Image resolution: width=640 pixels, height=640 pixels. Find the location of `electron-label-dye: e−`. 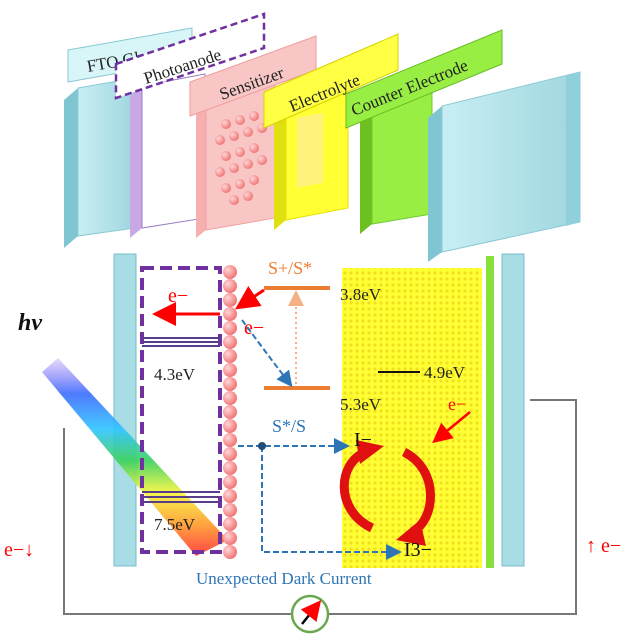

electron-label-dye: e− is located at coordinates (254, 328).